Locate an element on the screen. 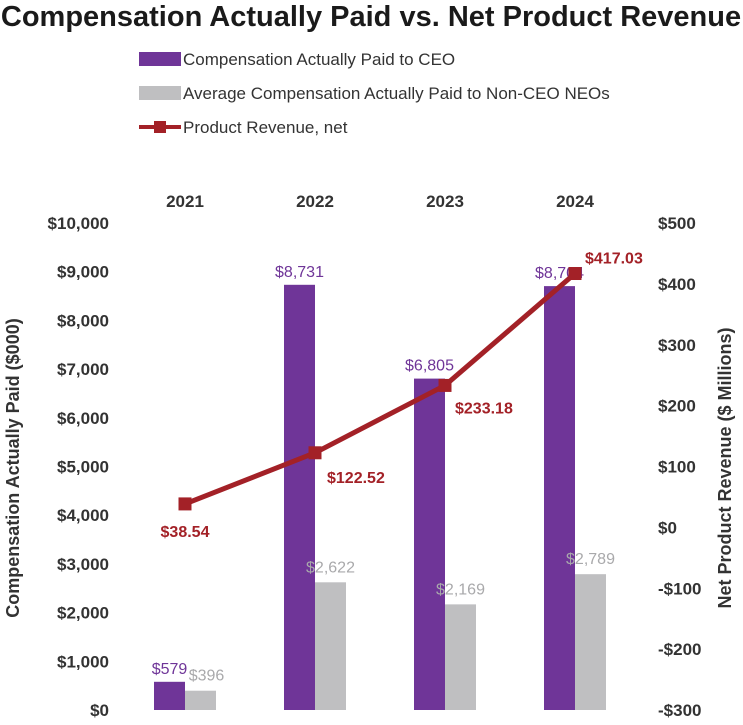 The width and height of the screenshot is (743, 725). y-right-ticks: -$300 -$200 -$100 $0 $100 $200 $300 $400 $500 is located at coordinates (679, 467).